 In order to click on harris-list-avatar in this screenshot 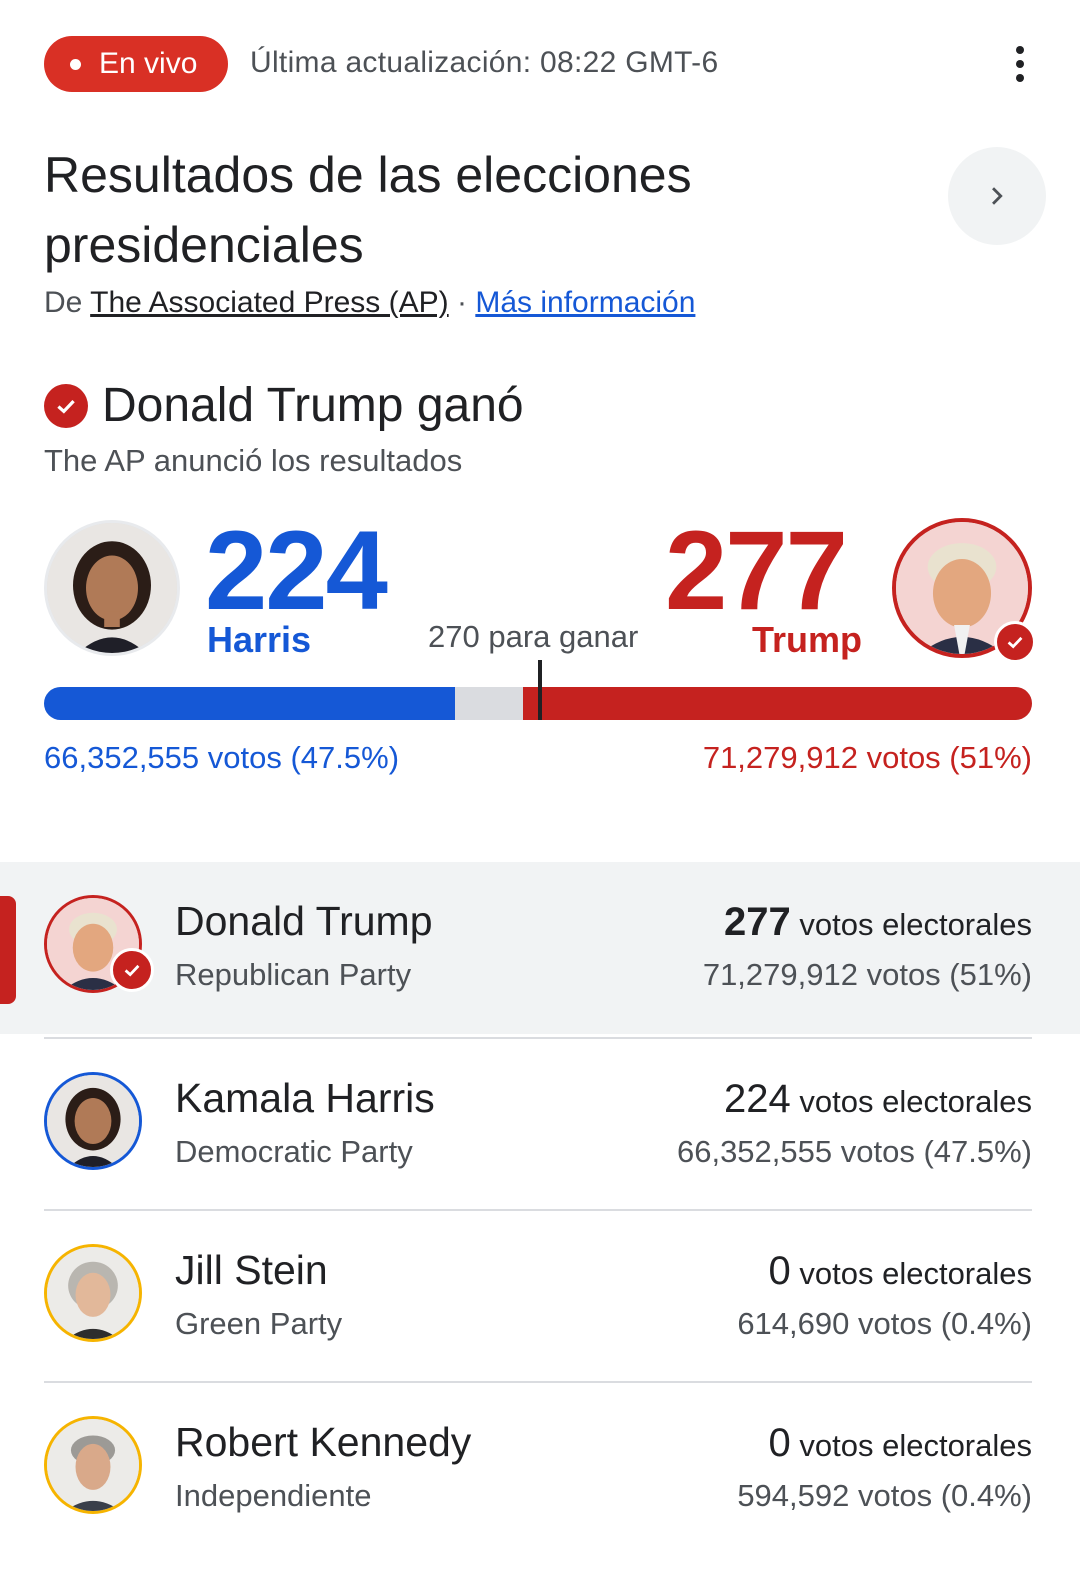, I will do `click(93, 1121)`.